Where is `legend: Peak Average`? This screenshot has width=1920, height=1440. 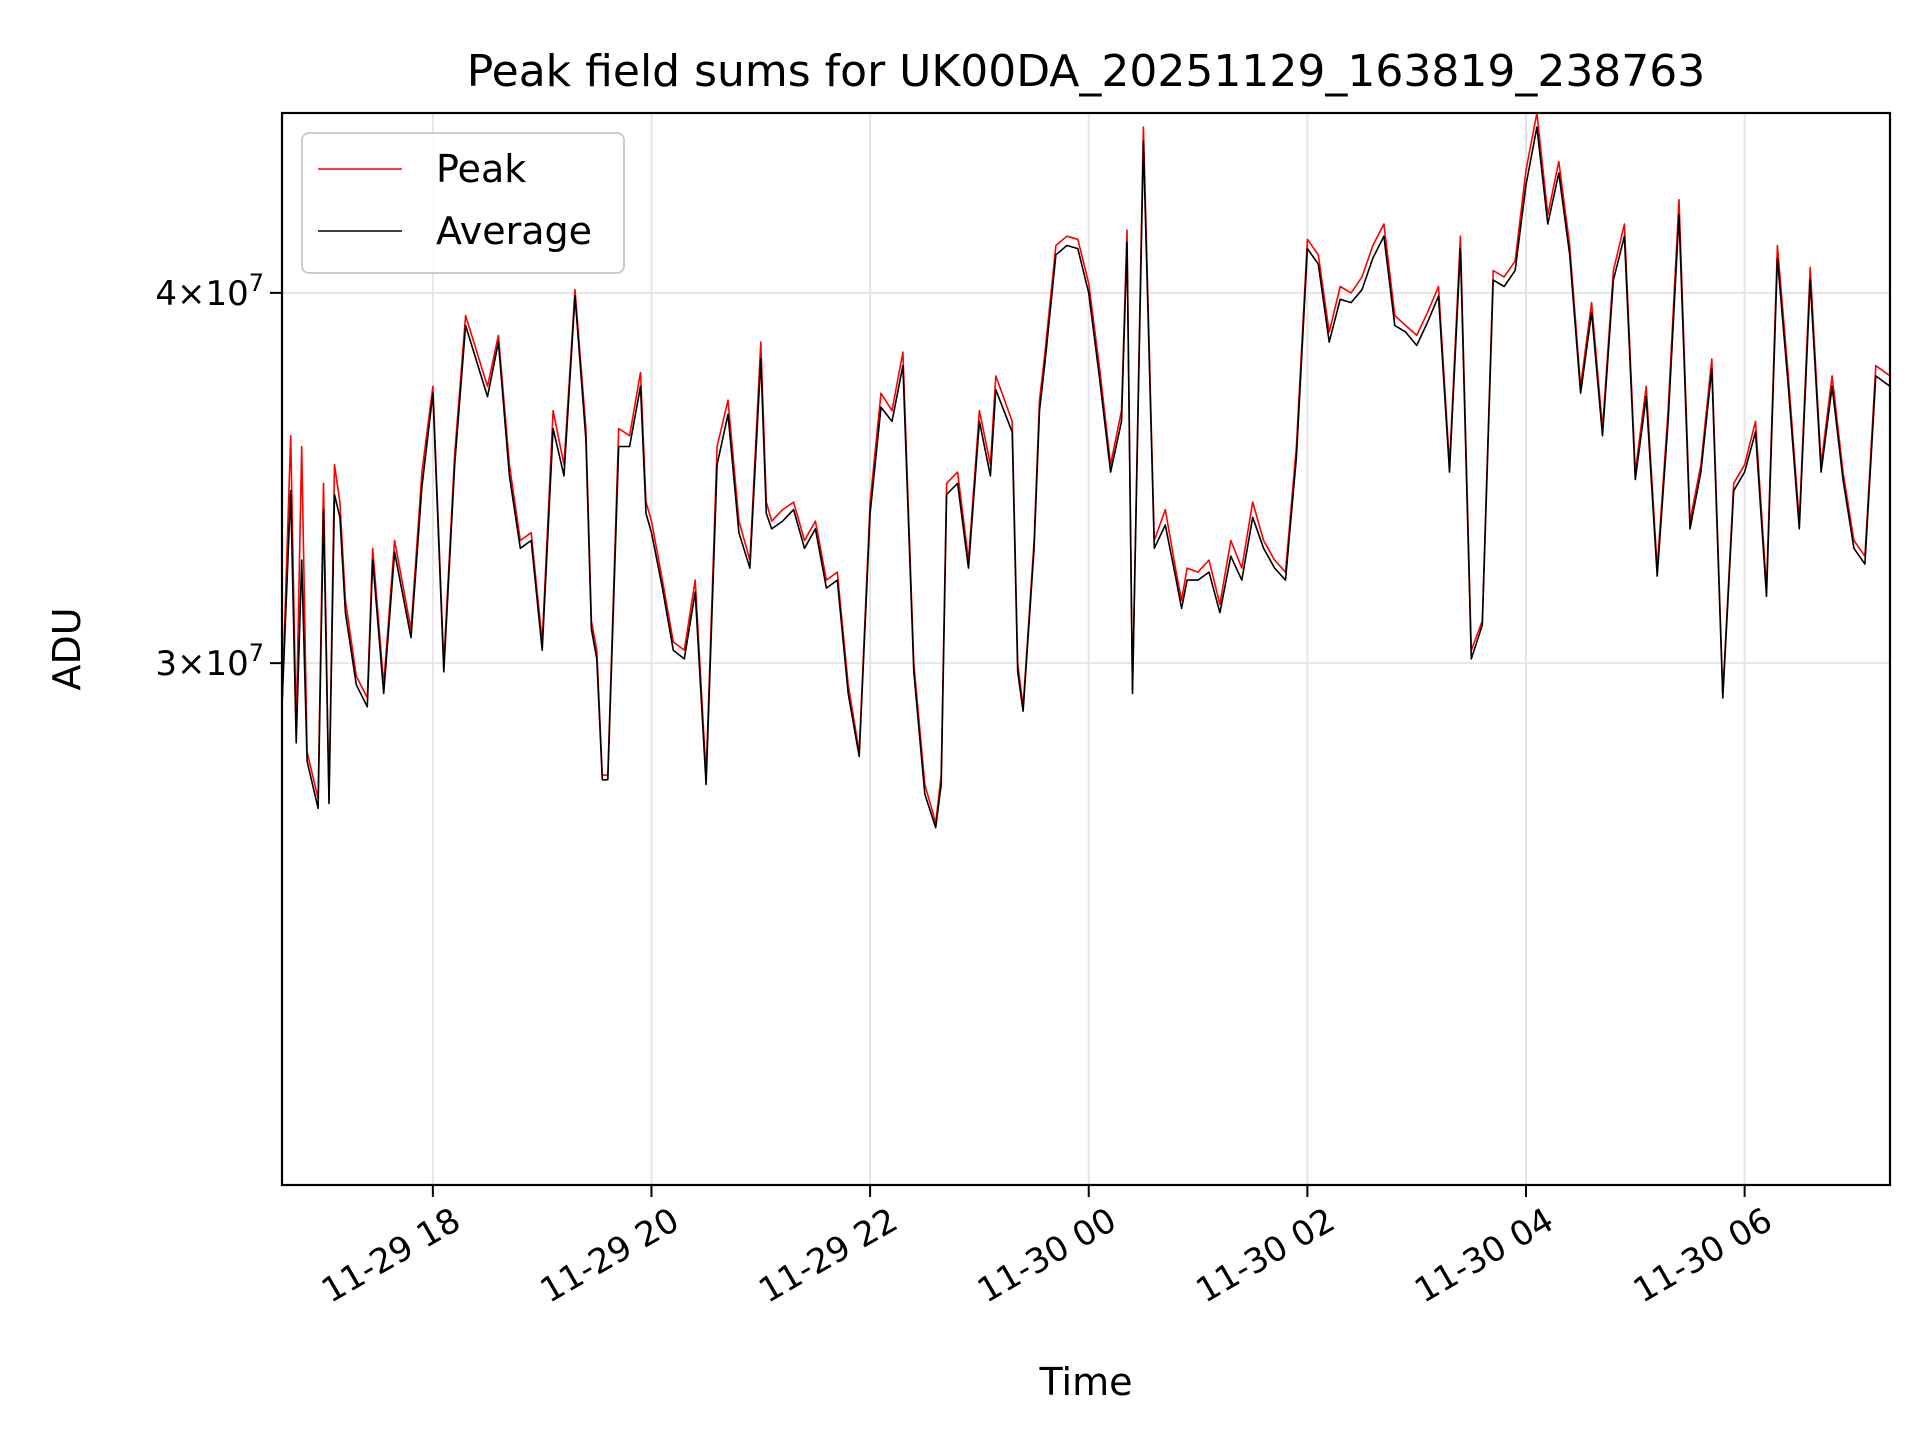 legend: Peak Average is located at coordinates (463, 203).